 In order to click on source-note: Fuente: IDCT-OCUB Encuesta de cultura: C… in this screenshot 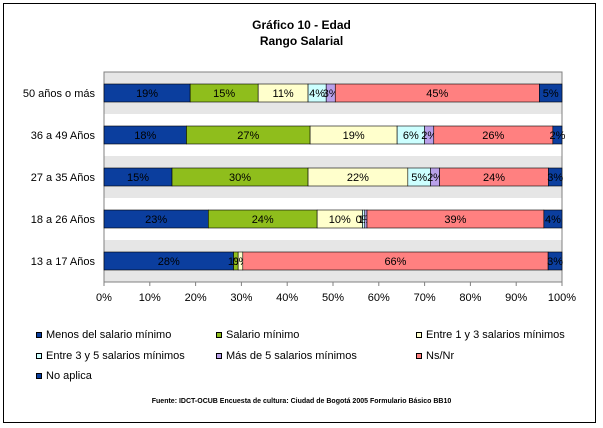, I will do `click(301, 401)`.